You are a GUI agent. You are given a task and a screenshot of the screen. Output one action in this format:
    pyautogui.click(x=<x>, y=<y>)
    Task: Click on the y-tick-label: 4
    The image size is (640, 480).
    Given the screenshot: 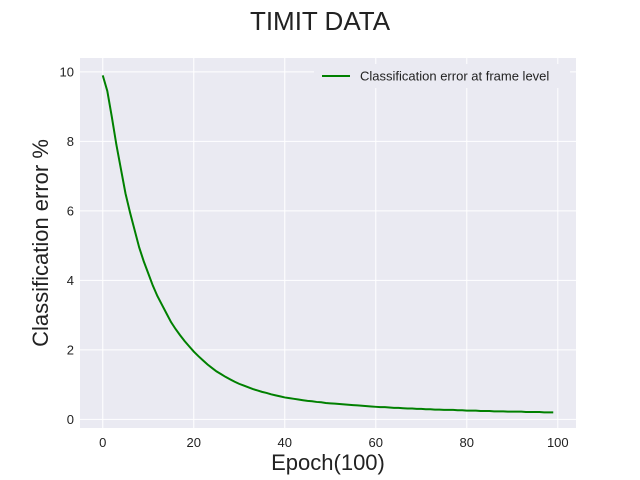 What is the action you would take?
    pyautogui.click(x=70, y=280)
    